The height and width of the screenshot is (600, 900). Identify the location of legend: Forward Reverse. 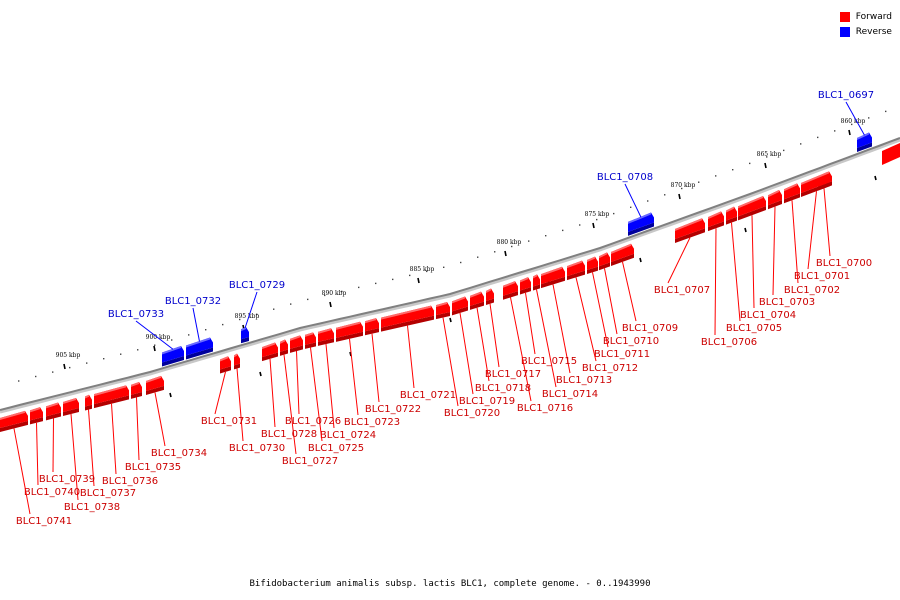
(865, 24).